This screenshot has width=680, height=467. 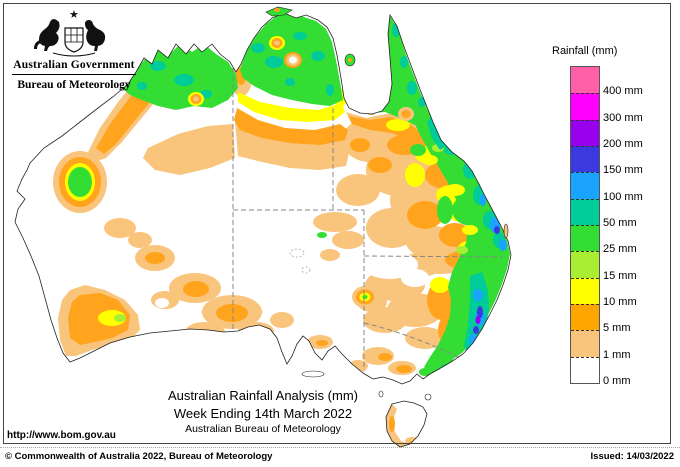 I want to click on legend-label: 0 mm, so click(x=617, y=381).